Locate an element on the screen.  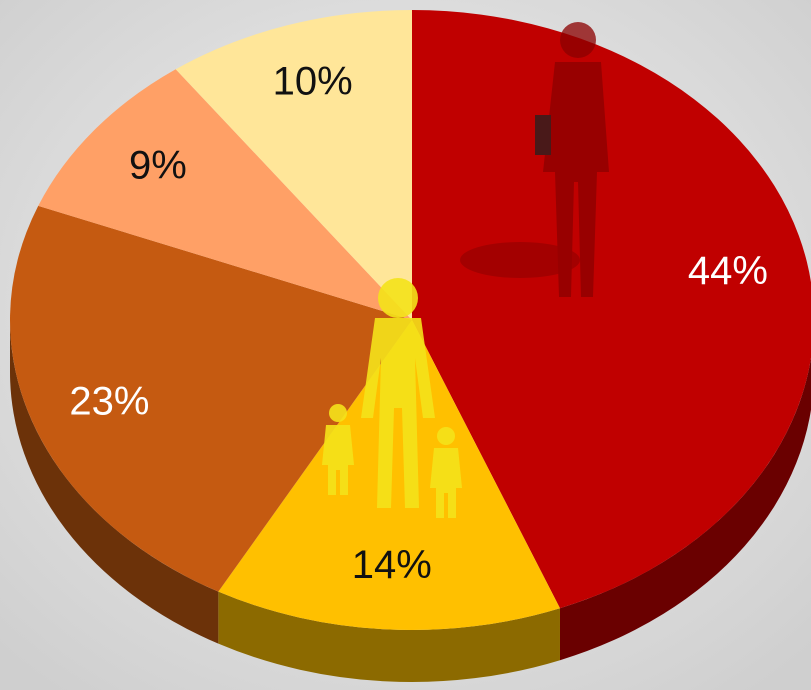
pie-slice is located at coordinates (293, 165).